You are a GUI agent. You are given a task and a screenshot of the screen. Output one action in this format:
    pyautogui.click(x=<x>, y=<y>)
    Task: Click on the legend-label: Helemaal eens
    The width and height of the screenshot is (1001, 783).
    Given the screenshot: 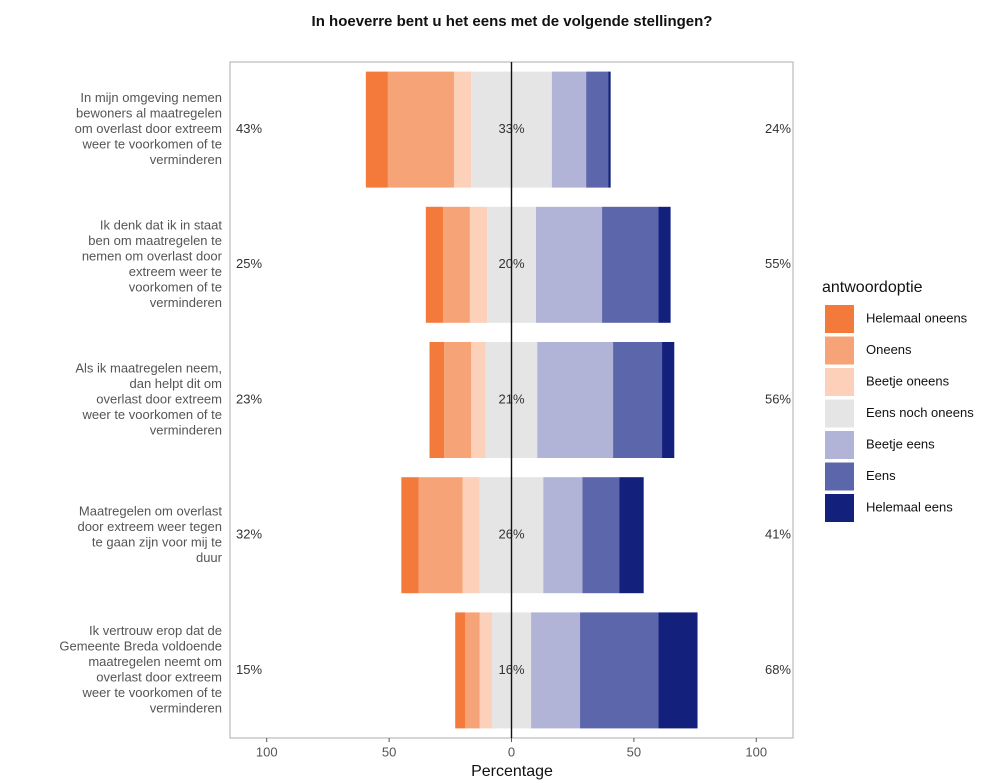 What is the action you would take?
    pyautogui.click(x=909, y=506)
    